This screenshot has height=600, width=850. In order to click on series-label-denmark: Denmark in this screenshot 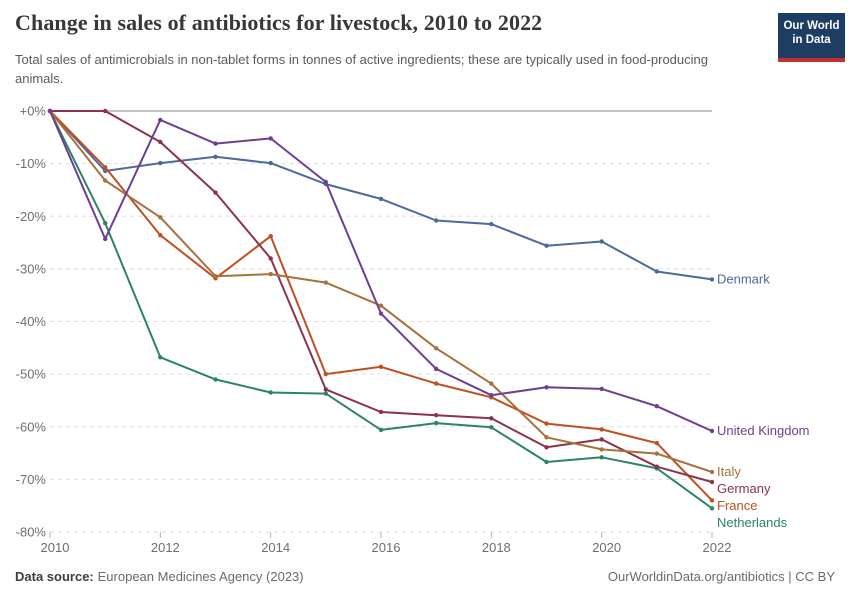, I will do `click(743, 278)`.